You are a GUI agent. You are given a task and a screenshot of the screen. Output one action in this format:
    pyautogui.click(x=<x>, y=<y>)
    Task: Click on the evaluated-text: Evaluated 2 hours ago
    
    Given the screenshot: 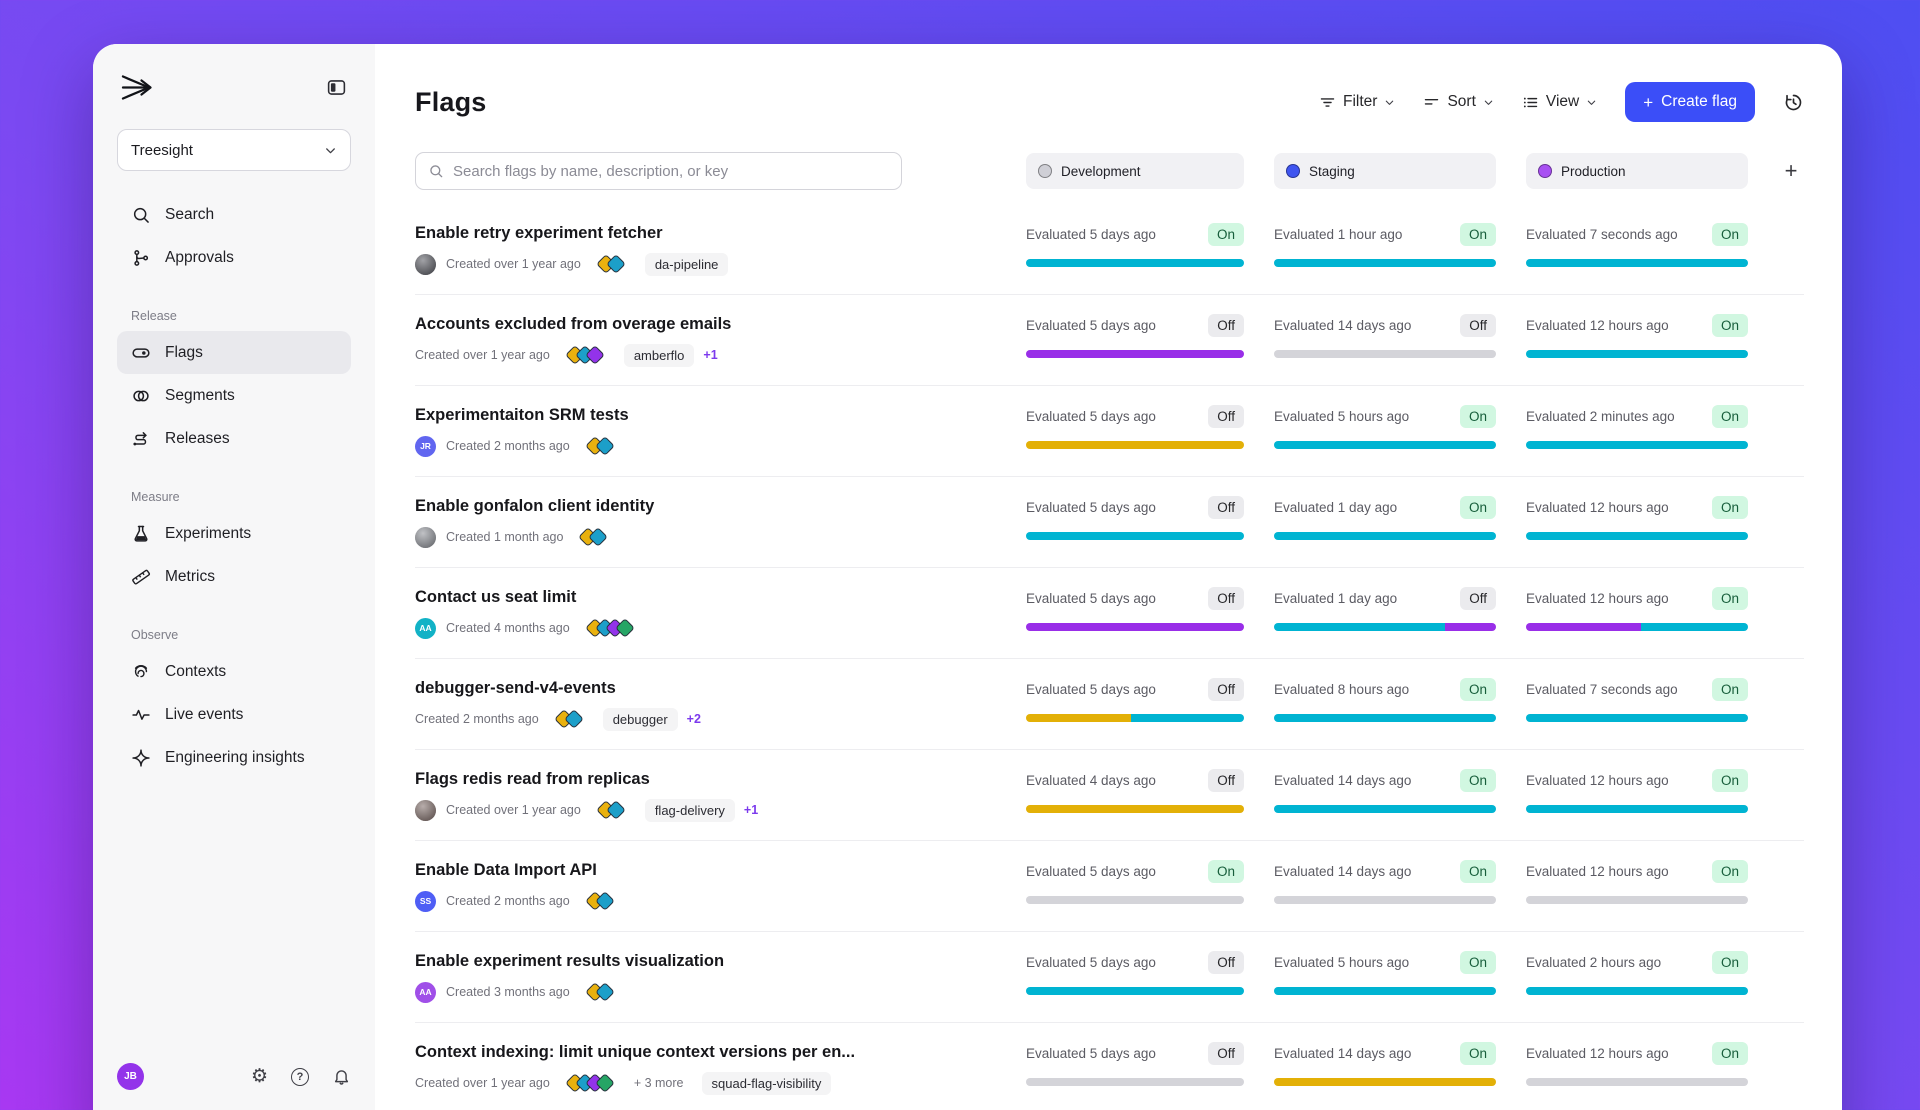 What is the action you would take?
    pyautogui.click(x=1594, y=962)
    